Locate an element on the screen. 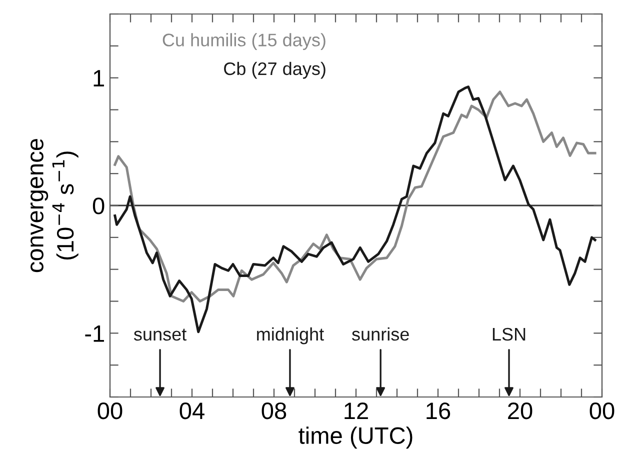 Image resolution: width=621 pixels, height=469 pixels. text: Cu humilis (15 days) is located at coordinates (244, 41).